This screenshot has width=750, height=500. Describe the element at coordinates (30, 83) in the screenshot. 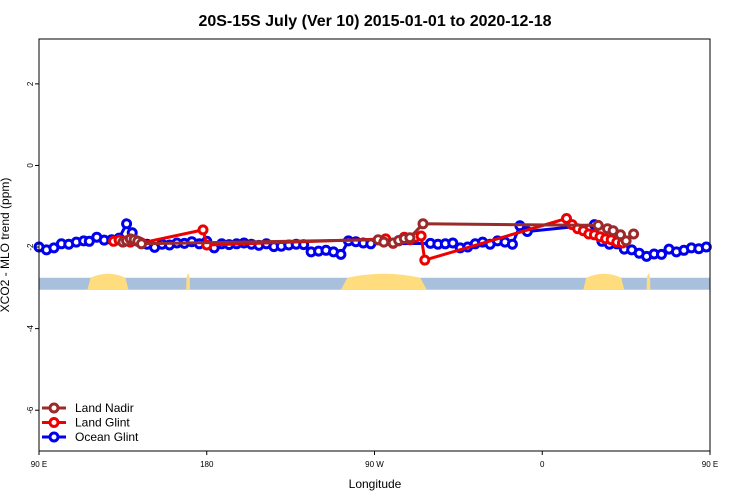

I see `y-tick-label: 2` at that location.